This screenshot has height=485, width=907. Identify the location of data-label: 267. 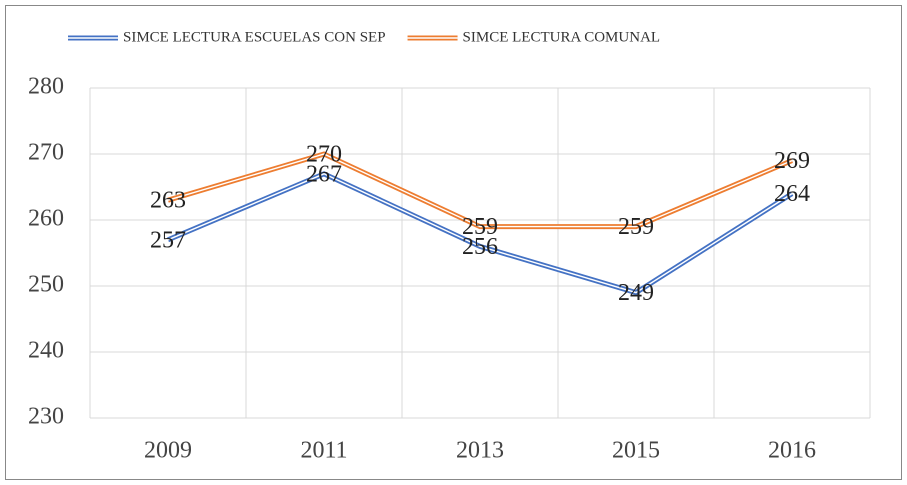
(324, 174).